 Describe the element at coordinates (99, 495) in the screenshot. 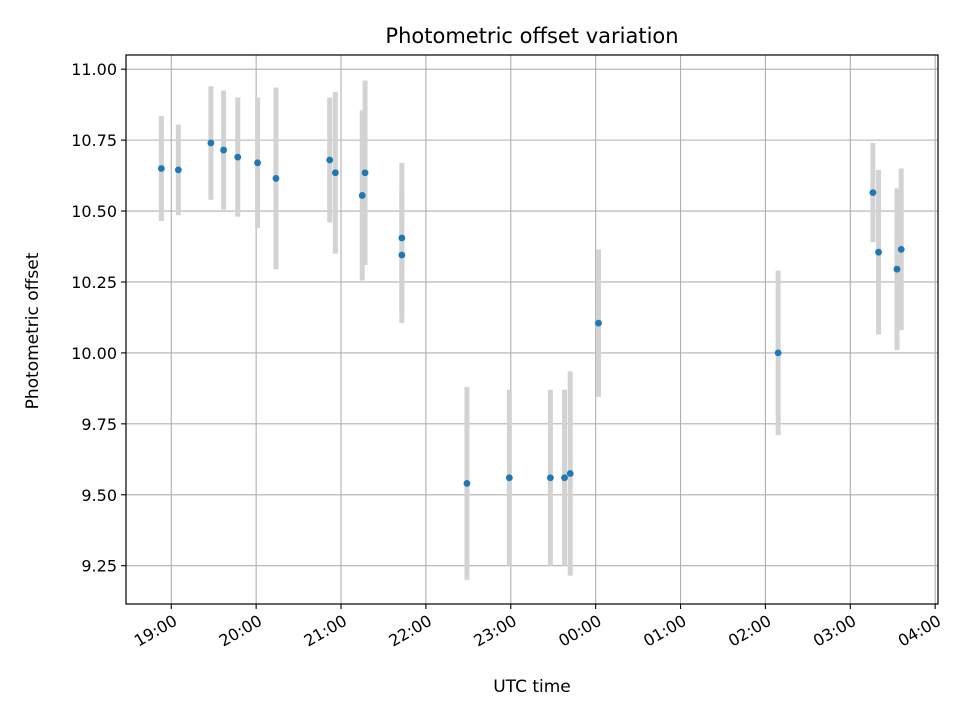

I see `y-tick-label: 9.50` at that location.